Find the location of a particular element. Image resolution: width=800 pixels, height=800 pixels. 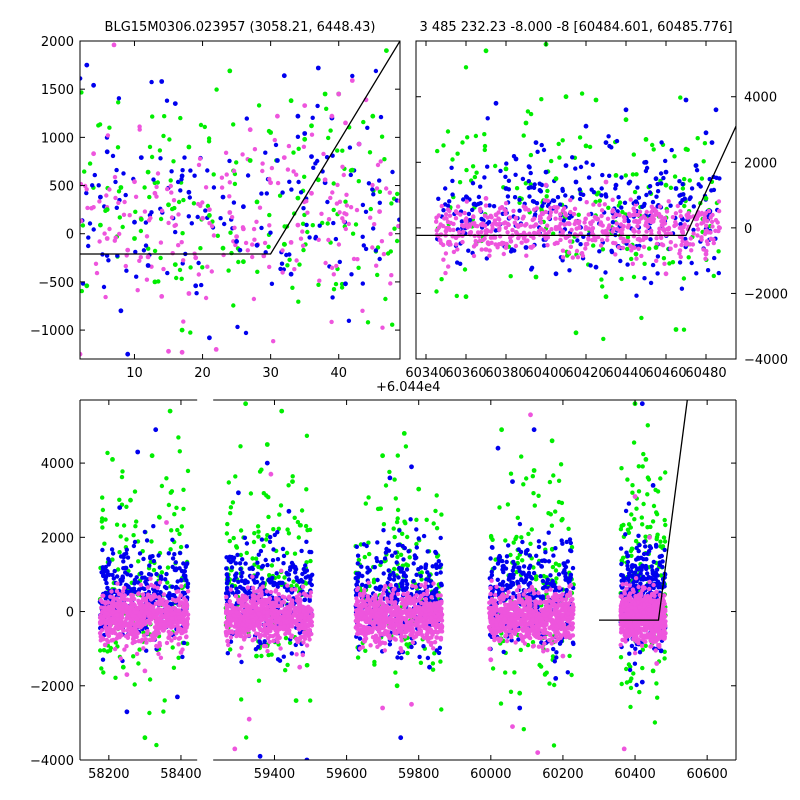

x-tick-label: 60420 is located at coordinates (585, 373).